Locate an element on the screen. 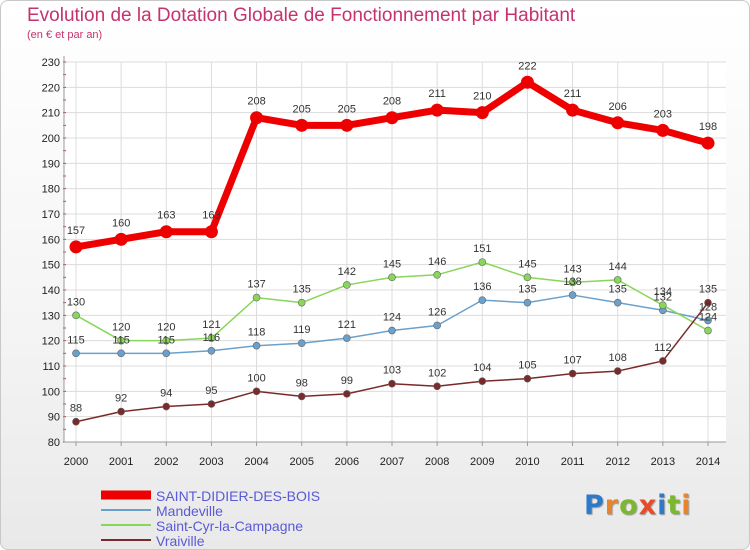 Image resolution: width=750 pixels, height=550 pixels. x-tick-label: 2001 is located at coordinates (121, 462).